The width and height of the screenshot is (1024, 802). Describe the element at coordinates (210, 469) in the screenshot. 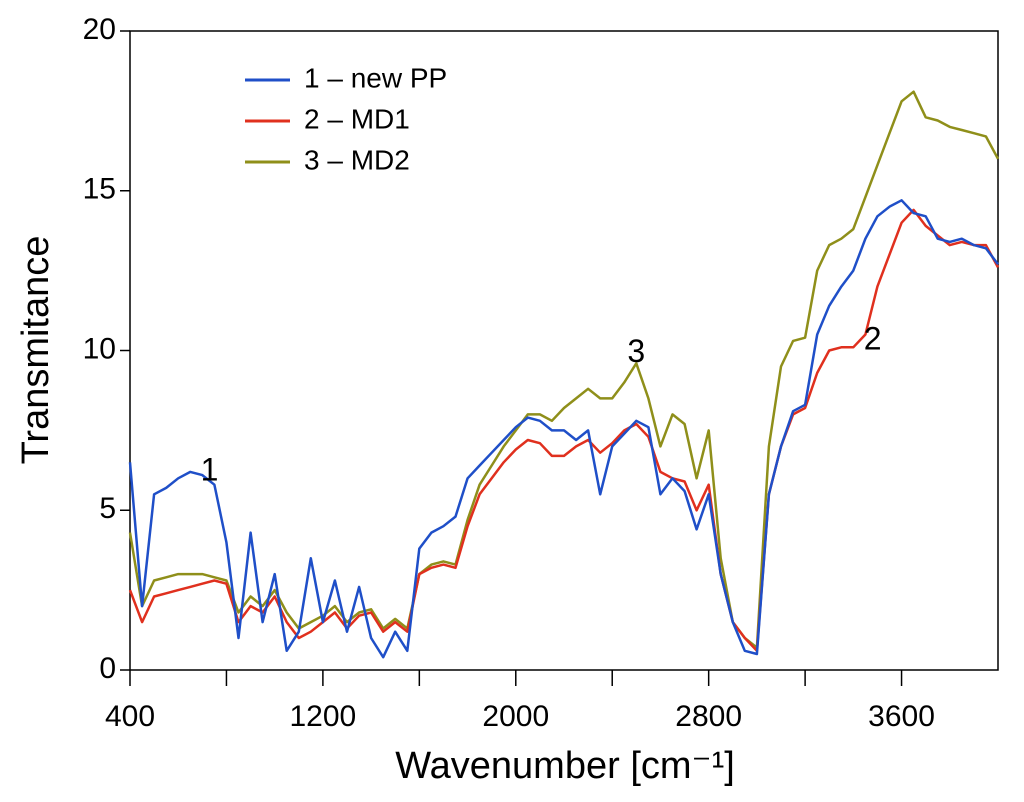

I see `annotation: 1` at that location.